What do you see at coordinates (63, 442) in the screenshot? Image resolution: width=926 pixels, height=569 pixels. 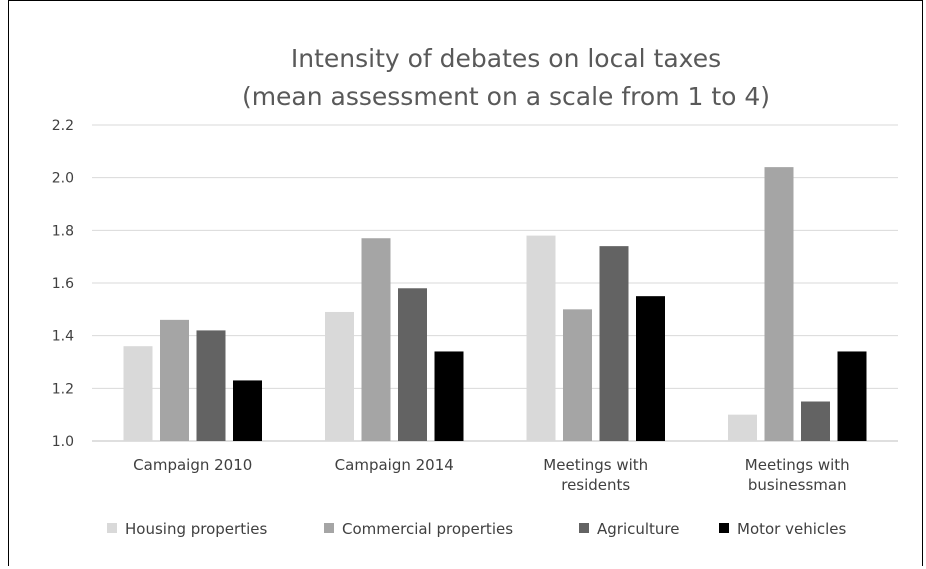 I see `y-tick-label: 1.0` at bounding box center [63, 442].